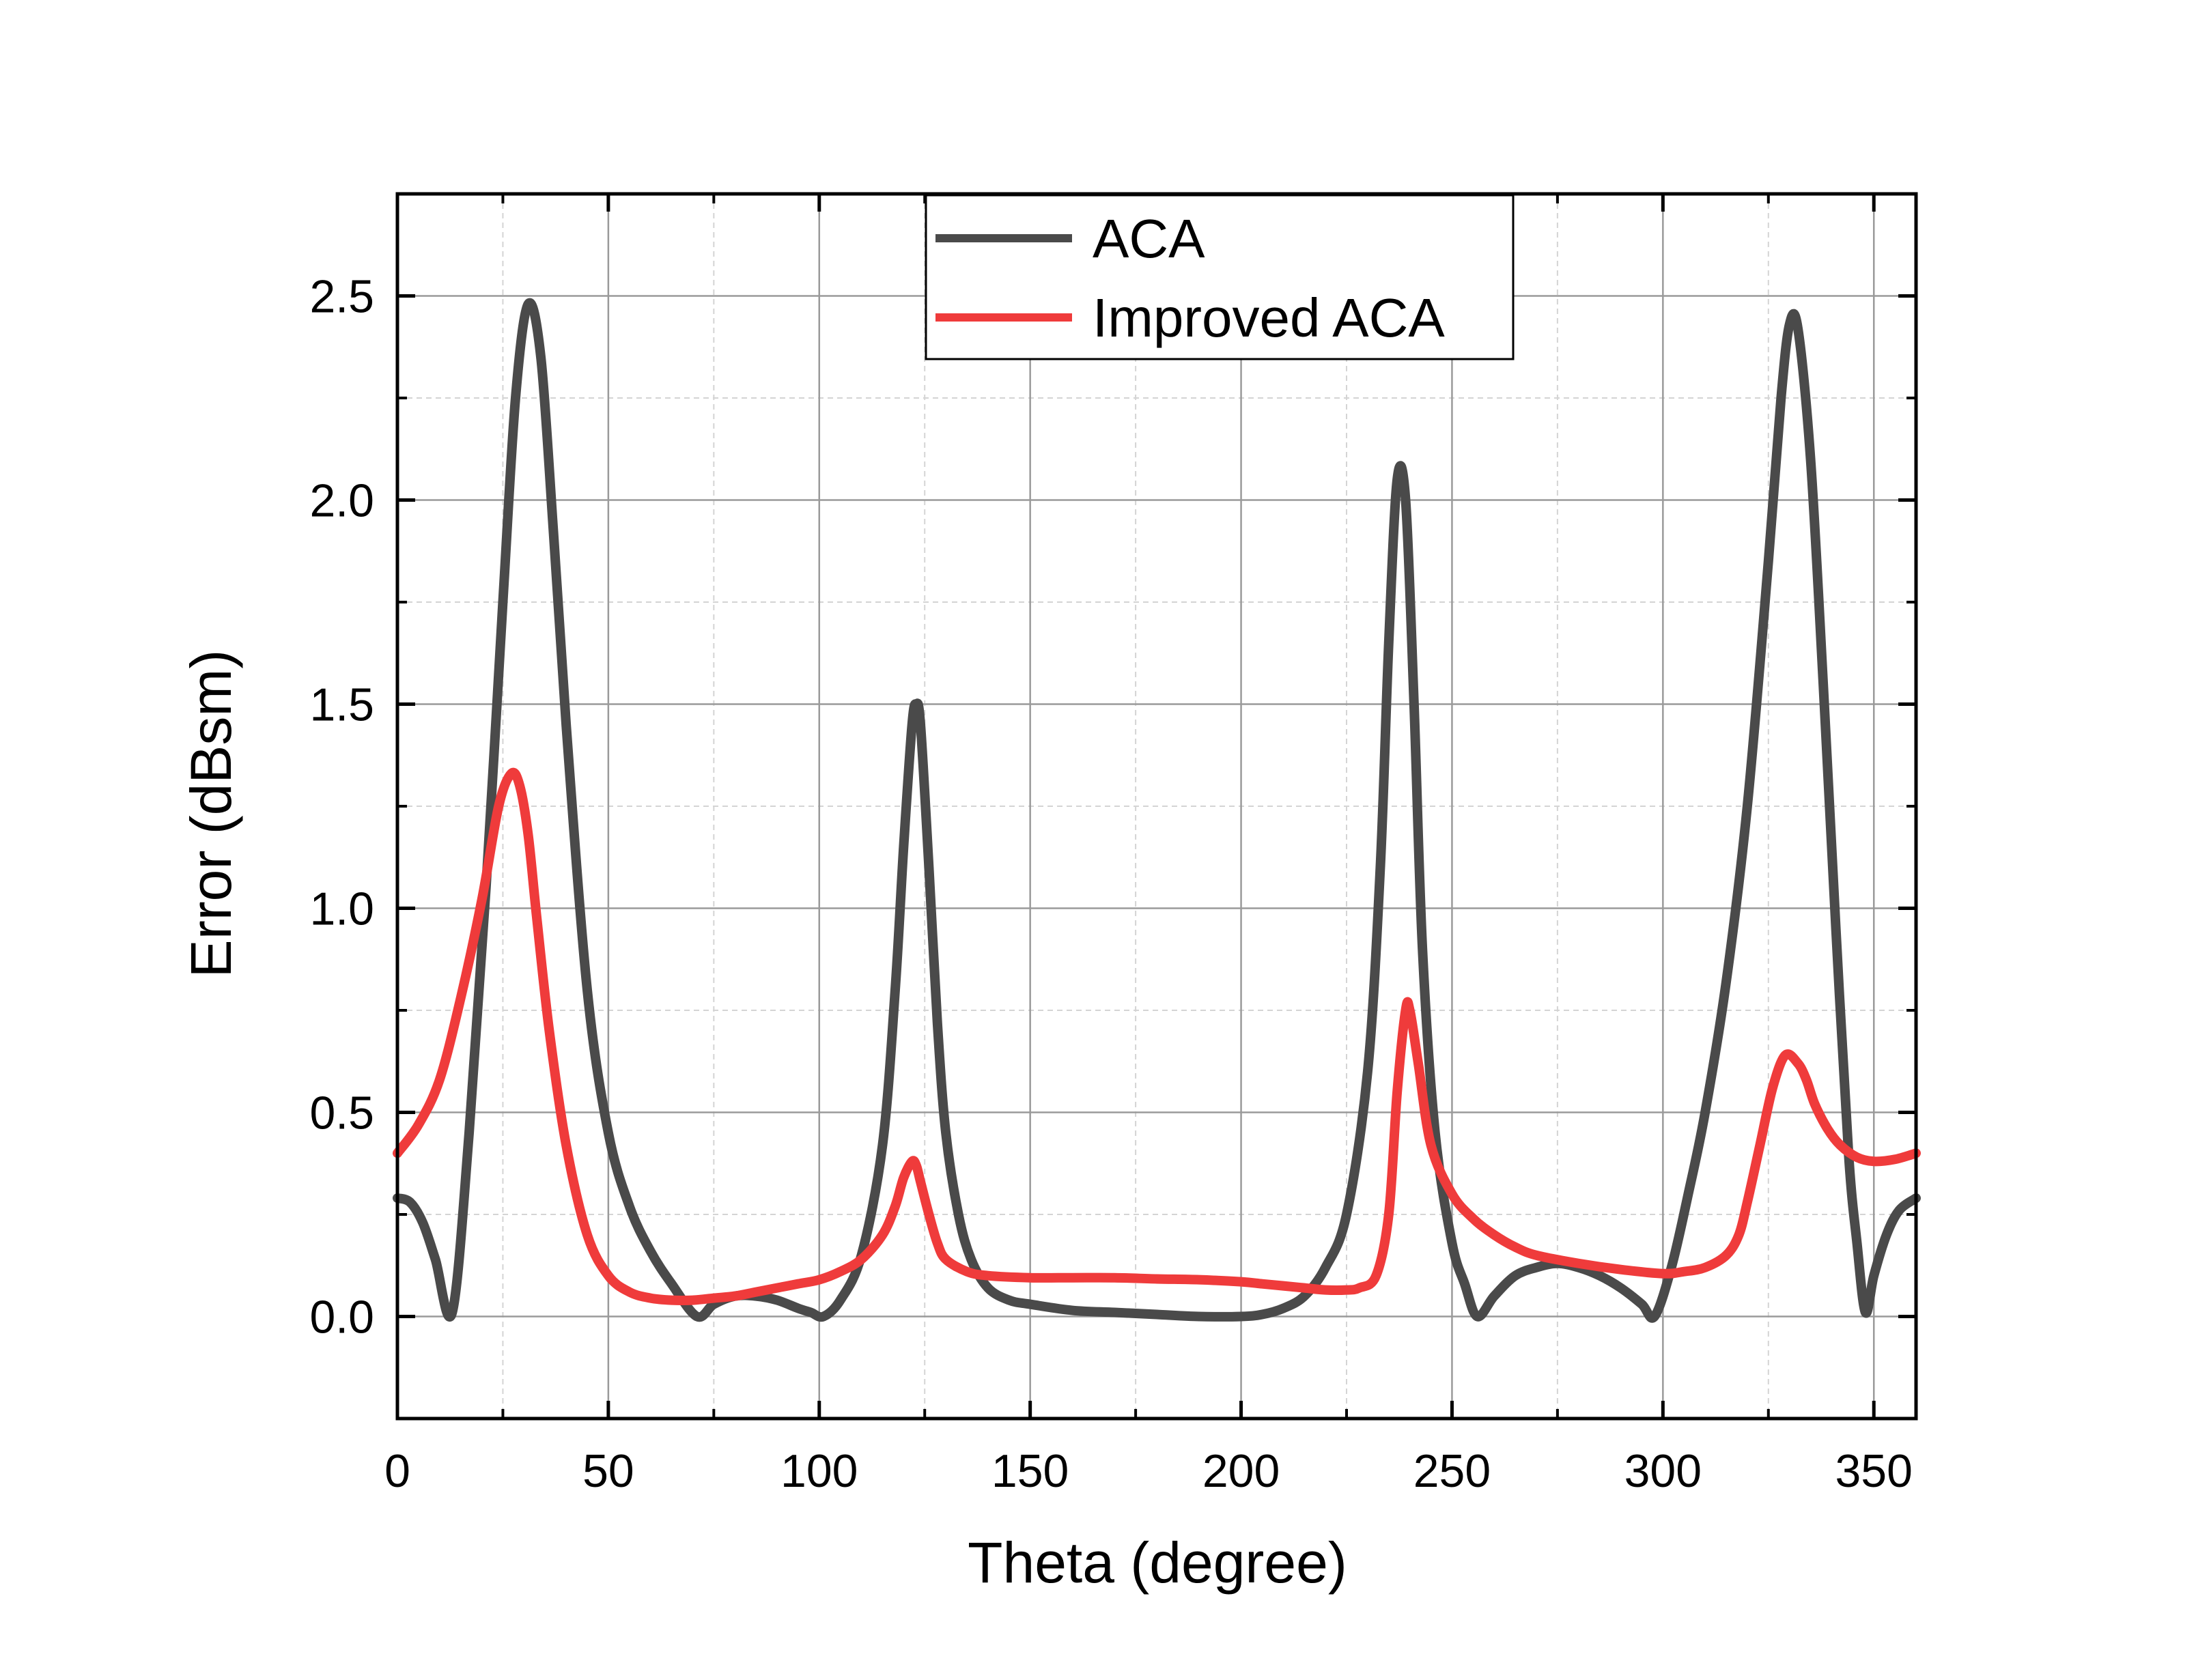  Describe the element at coordinates (341, 297) in the screenshot. I see `y-tick-label: 2.5` at that location.